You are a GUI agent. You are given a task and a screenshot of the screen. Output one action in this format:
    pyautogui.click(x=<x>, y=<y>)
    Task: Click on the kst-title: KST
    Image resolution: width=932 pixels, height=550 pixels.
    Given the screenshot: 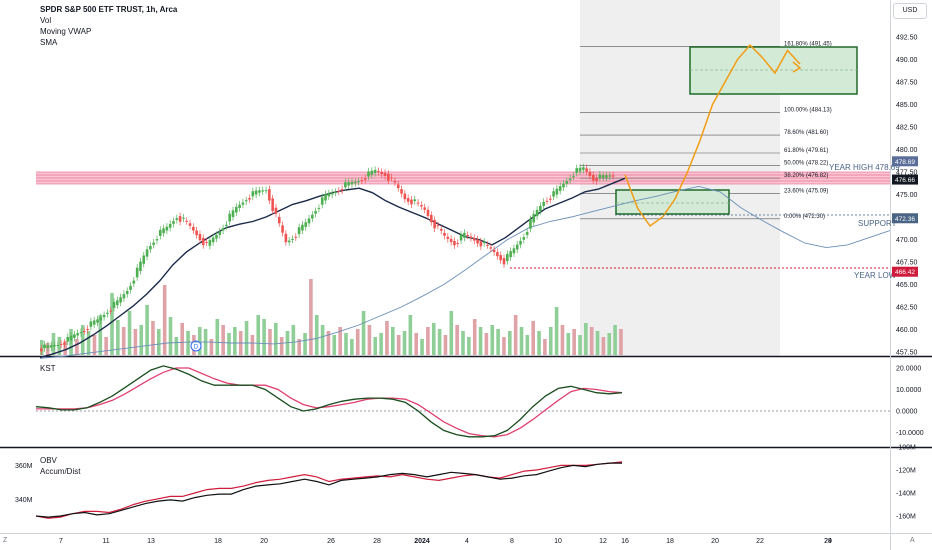 What is the action you would take?
    pyautogui.click(x=48, y=368)
    